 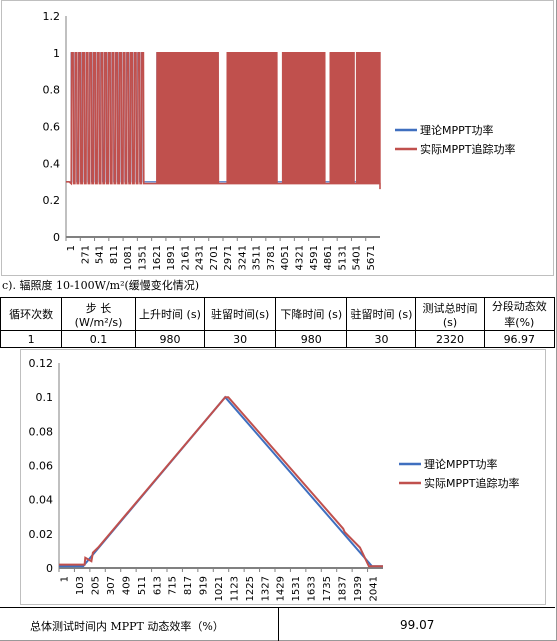 What do you see at coordinates (52, 127) in the screenshot?
I see `y-tick-label: 0.6` at bounding box center [52, 127].